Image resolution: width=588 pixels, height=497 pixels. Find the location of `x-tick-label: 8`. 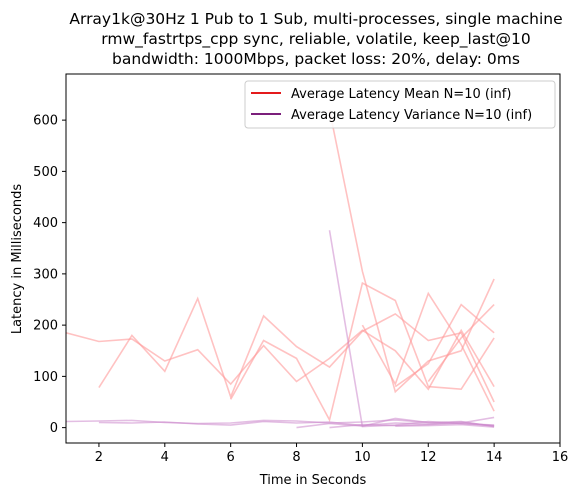

x-tick-label: 8 is located at coordinates (296, 457).